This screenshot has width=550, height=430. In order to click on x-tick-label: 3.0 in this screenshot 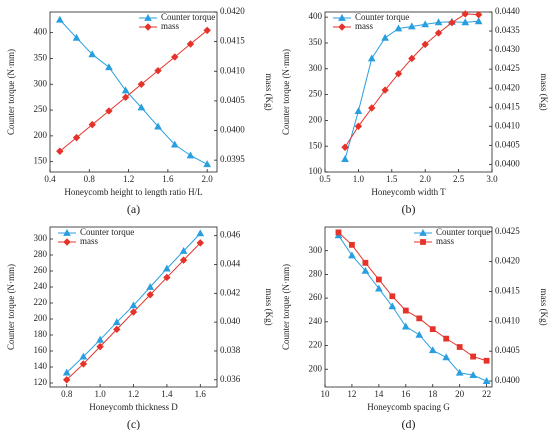, I will do `click(492, 179)`.